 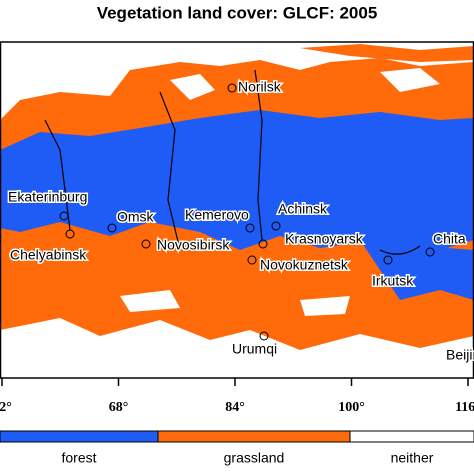 I want to click on city-label: Krasnoyarsk, so click(x=324, y=239).